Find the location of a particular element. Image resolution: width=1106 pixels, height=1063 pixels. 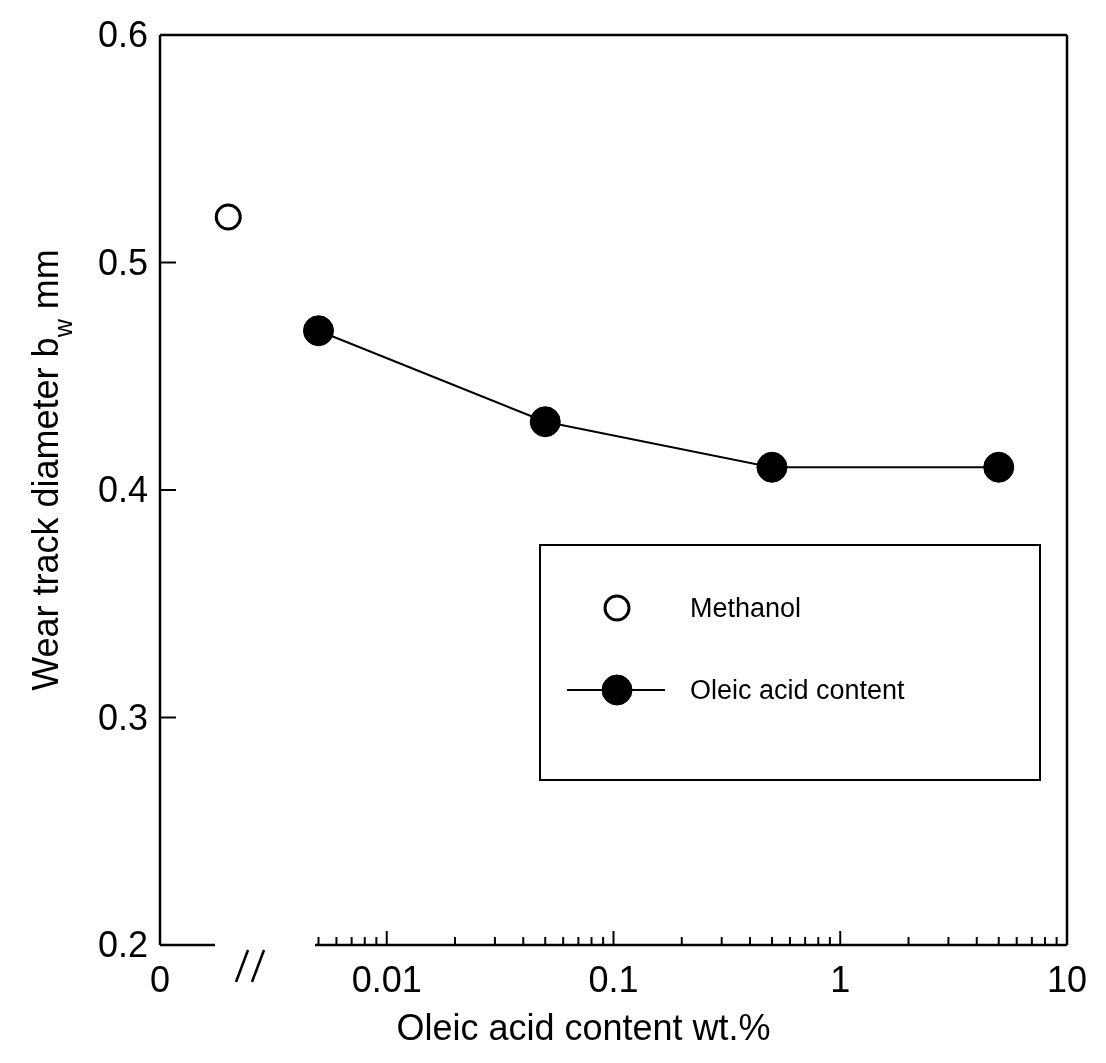

legend-label: Oleic acid content is located at coordinates (798, 690).